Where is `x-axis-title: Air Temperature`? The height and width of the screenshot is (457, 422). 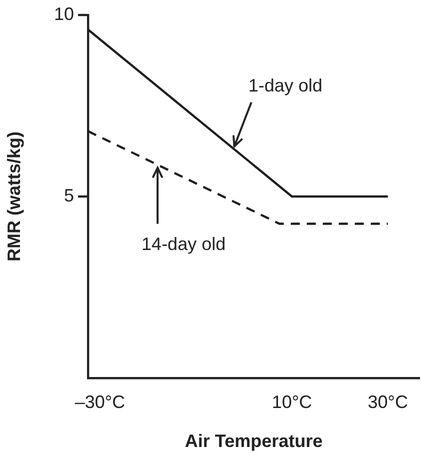
x-axis-title: Air Temperature is located at coordinates (253, 441).